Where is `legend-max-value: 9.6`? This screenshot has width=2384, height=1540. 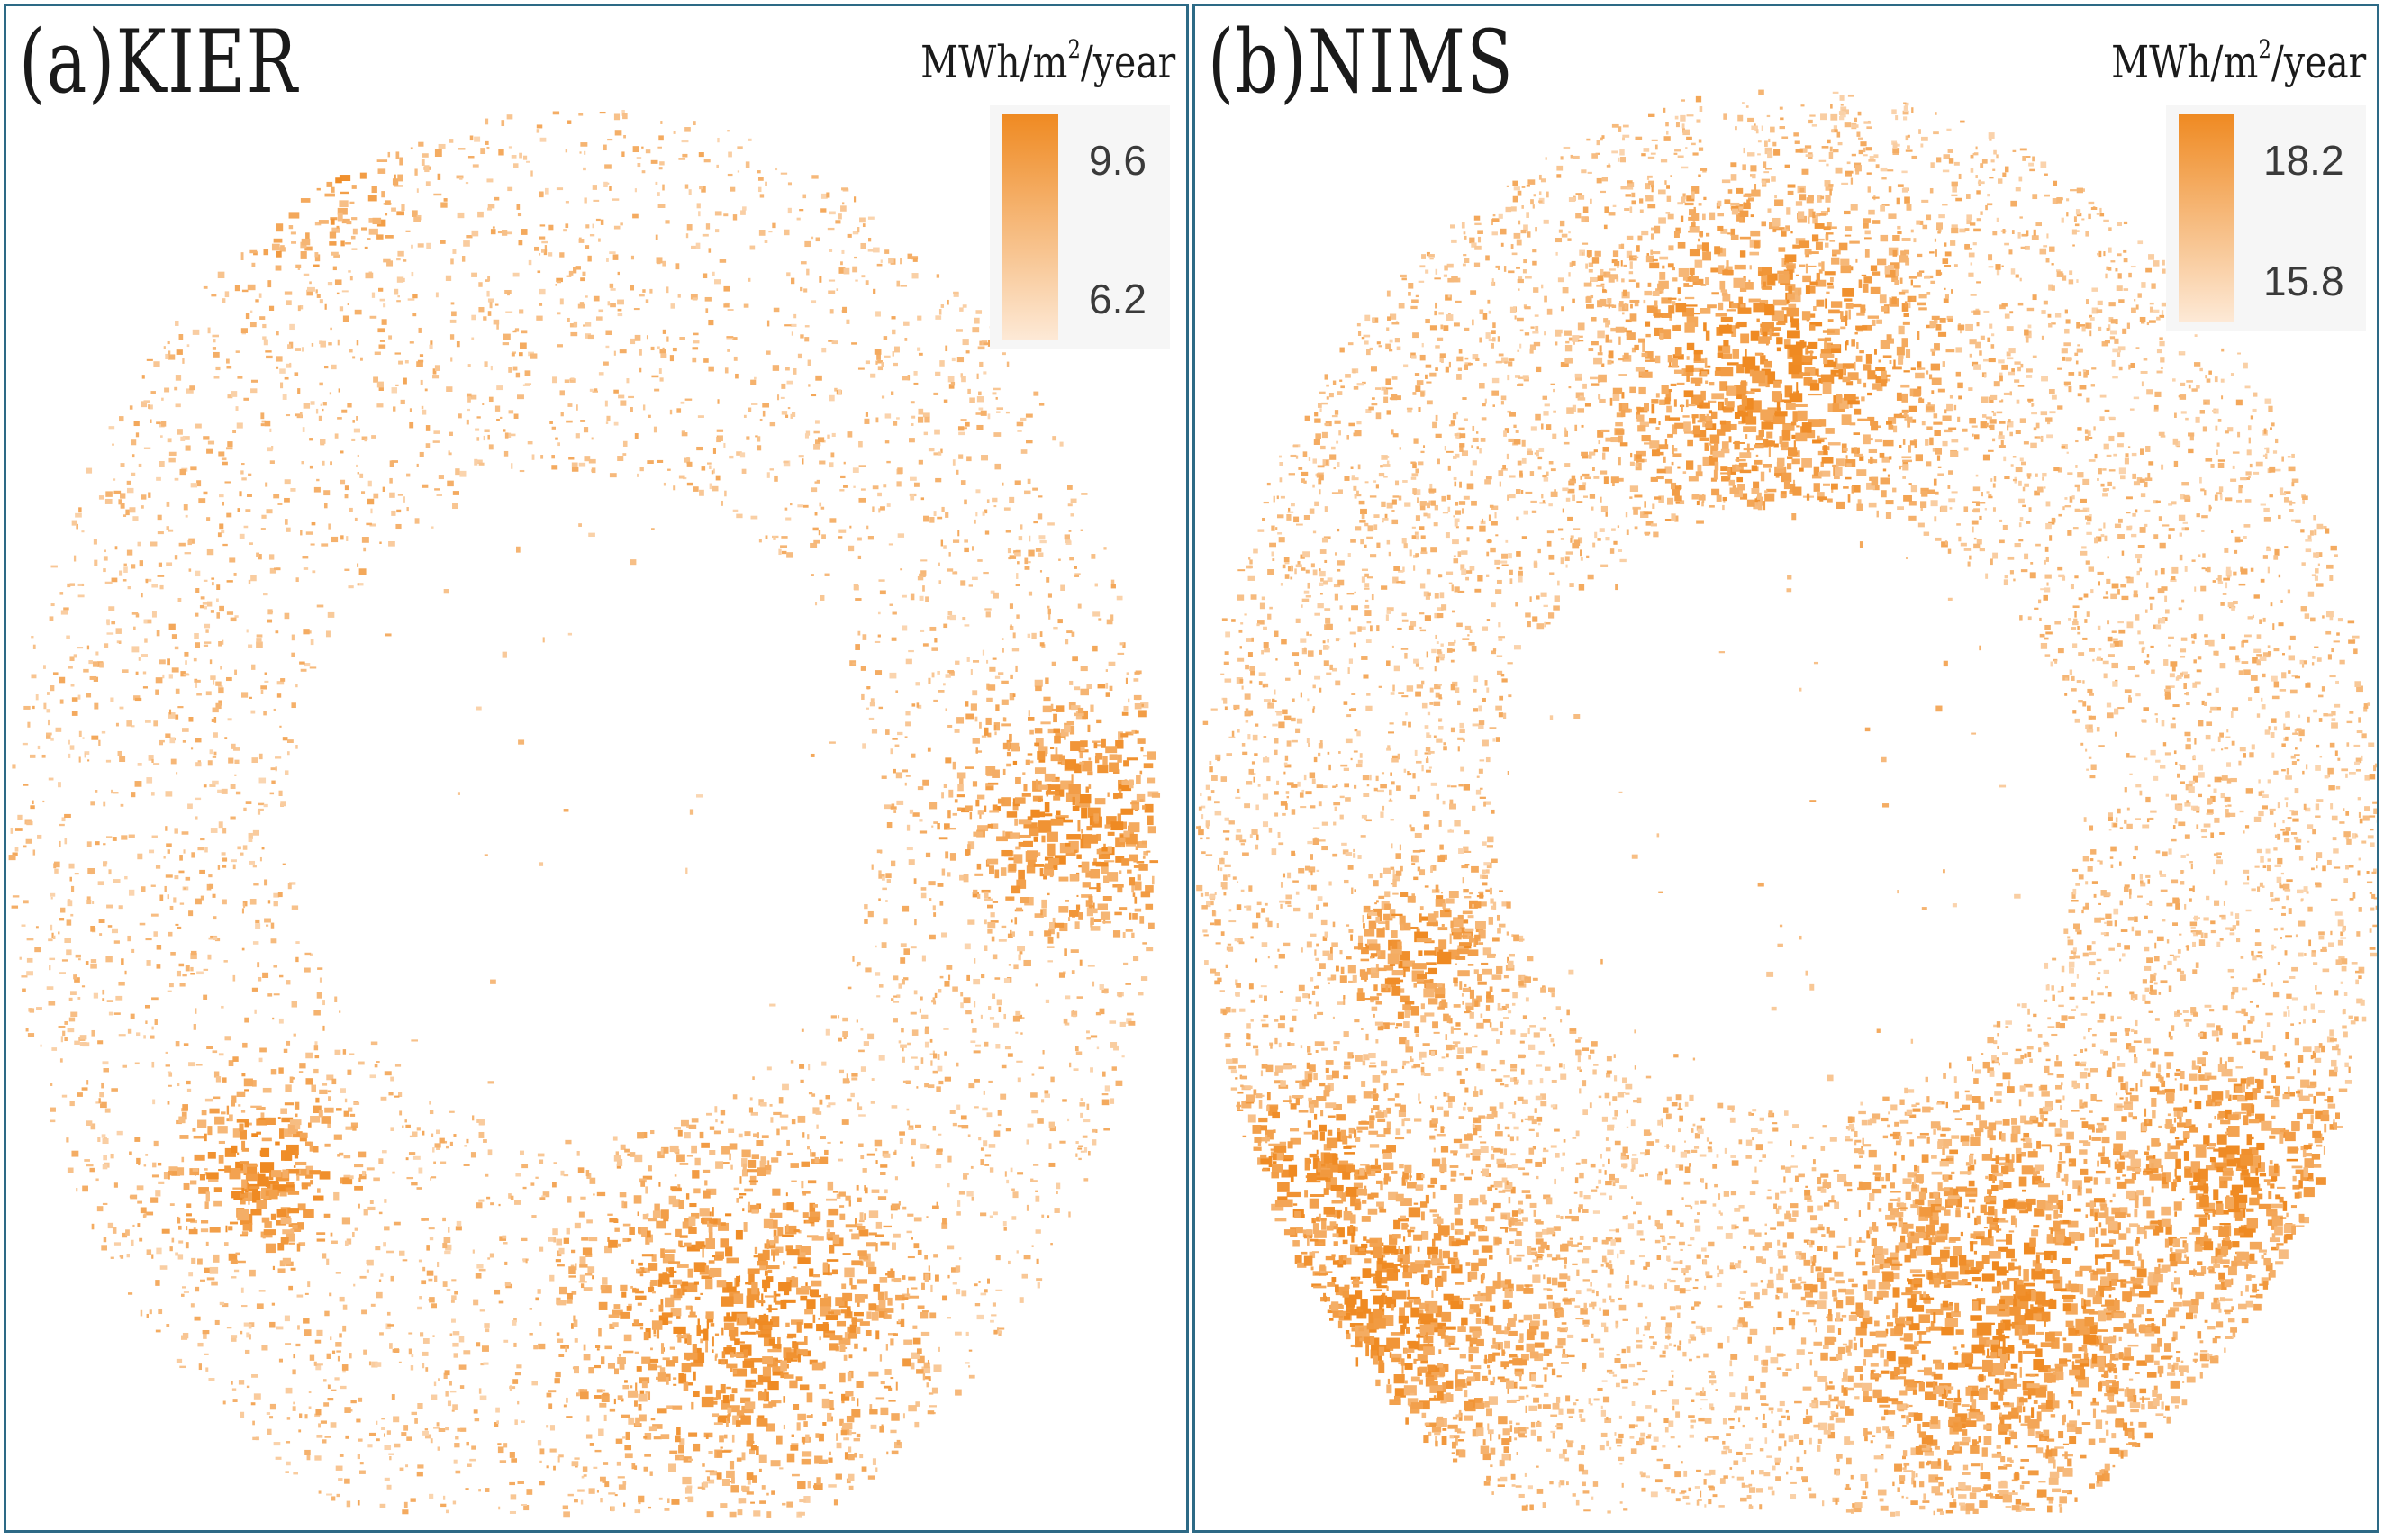
legend-max-value: 9.6 is located at coordinates (1118, 160).